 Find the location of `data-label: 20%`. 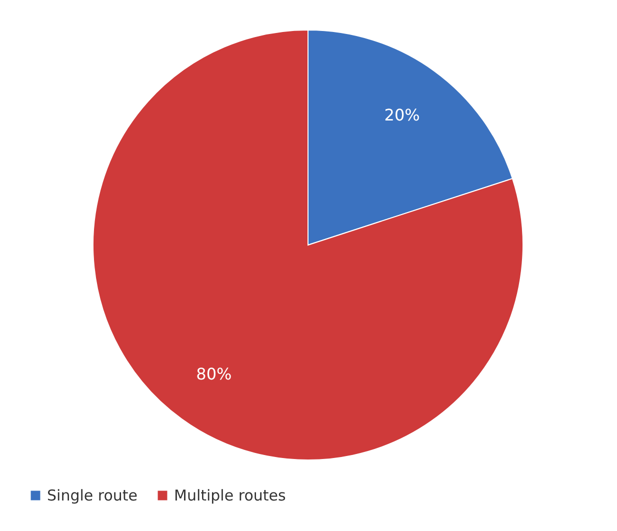

data-label: 20% is located at coordinates (402, 115).